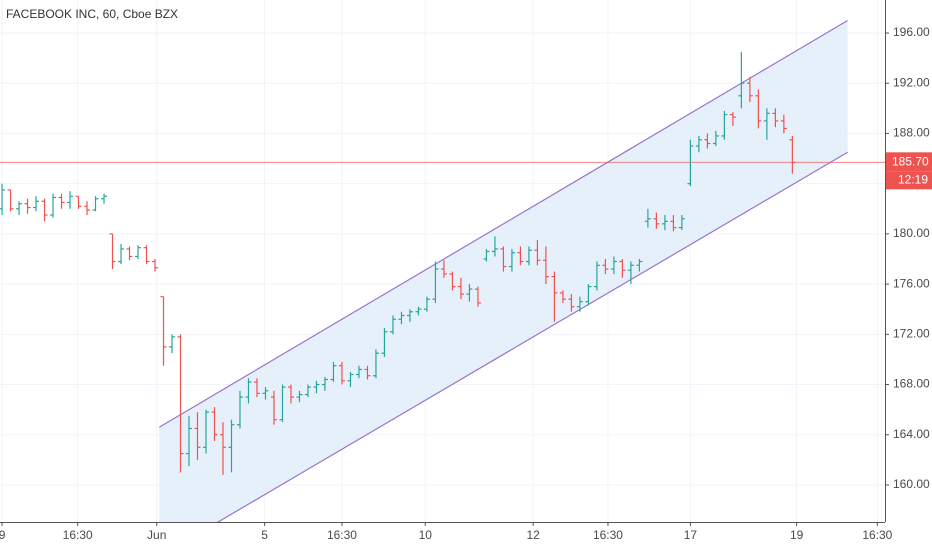  Describe the element at coordinates (911, 233) in the screenshot. I see `y-tick-label: 180.00` at that location.